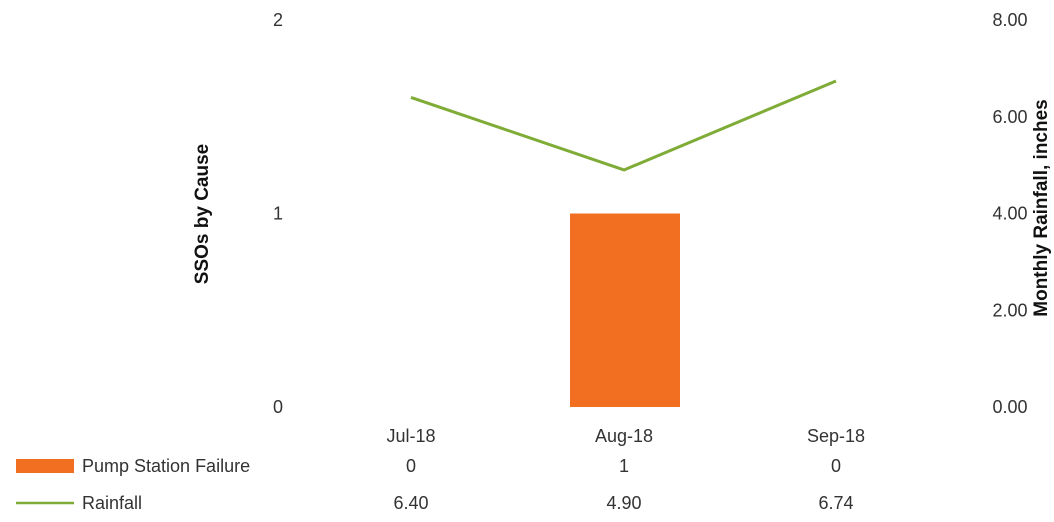 The image size is (1054, 522). What do you see at coordinates (1041, 207) in the screenshot?
I see `right-axis-title: Monthly Rainfall, inches` at bounding box center [1041, 207].